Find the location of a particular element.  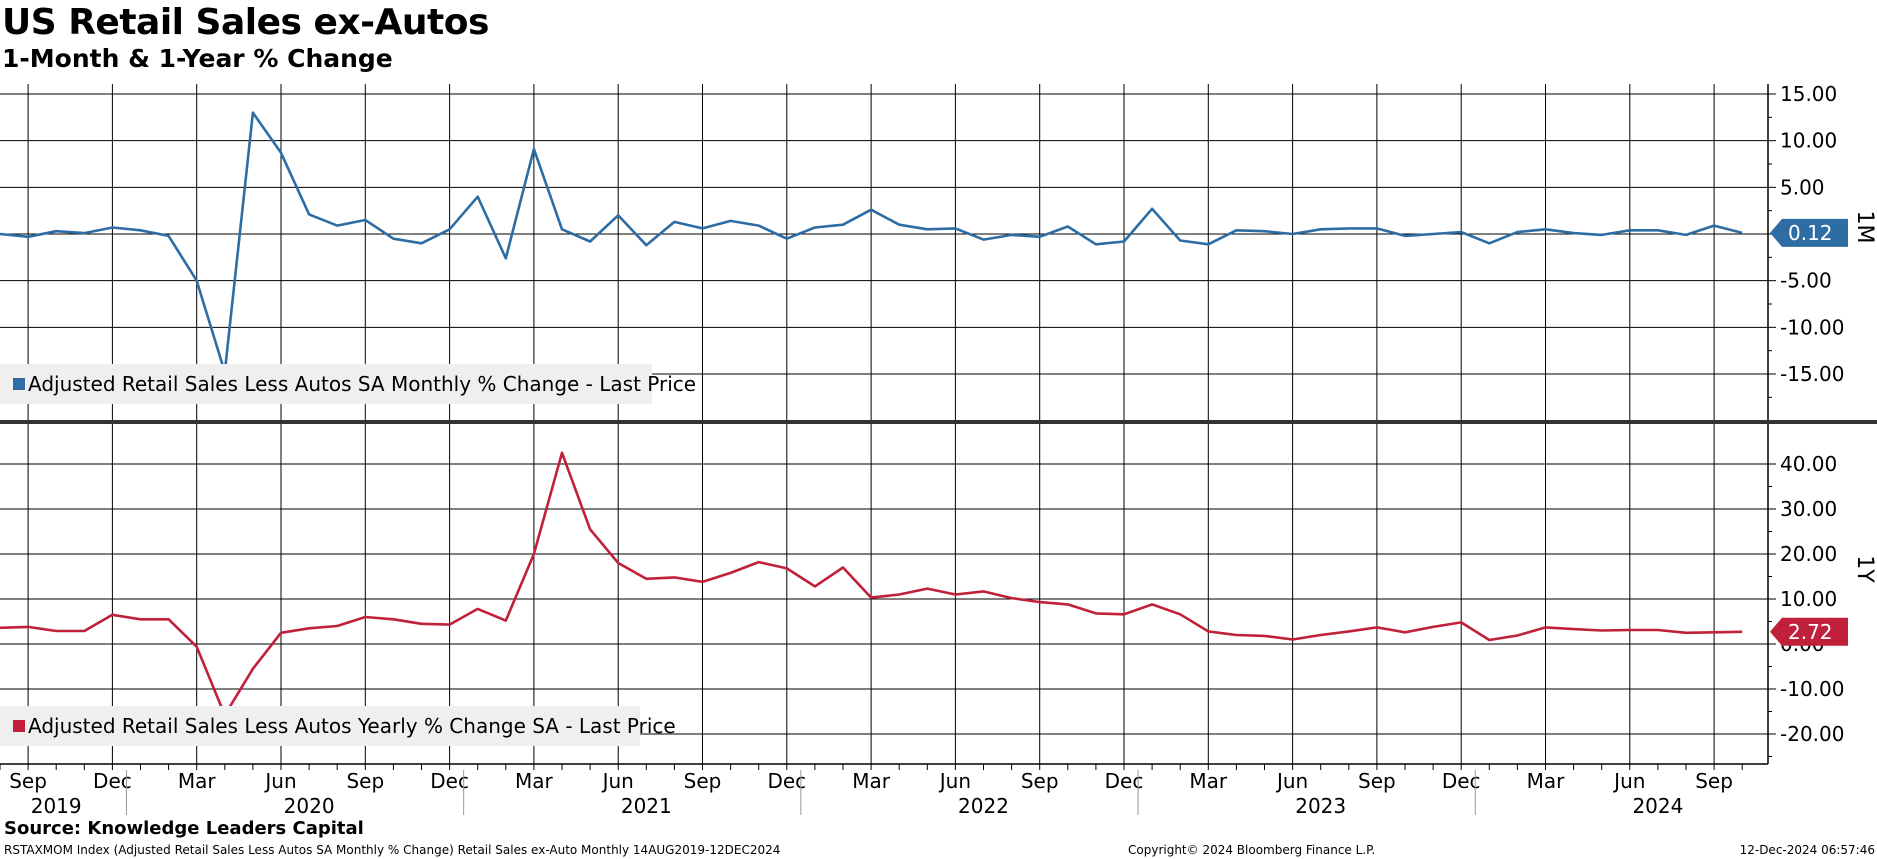

y-tick-label: 40.00 is located at coordinates (1808, 464).